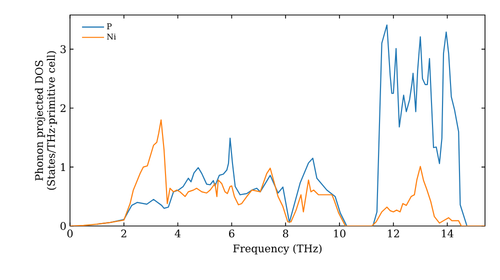 Image resolution: width=500 pixels, height=280 pixels. Describe the element at coordinates (63, 49) in the screenshot. I see `y-tick-label: 3` at that location.